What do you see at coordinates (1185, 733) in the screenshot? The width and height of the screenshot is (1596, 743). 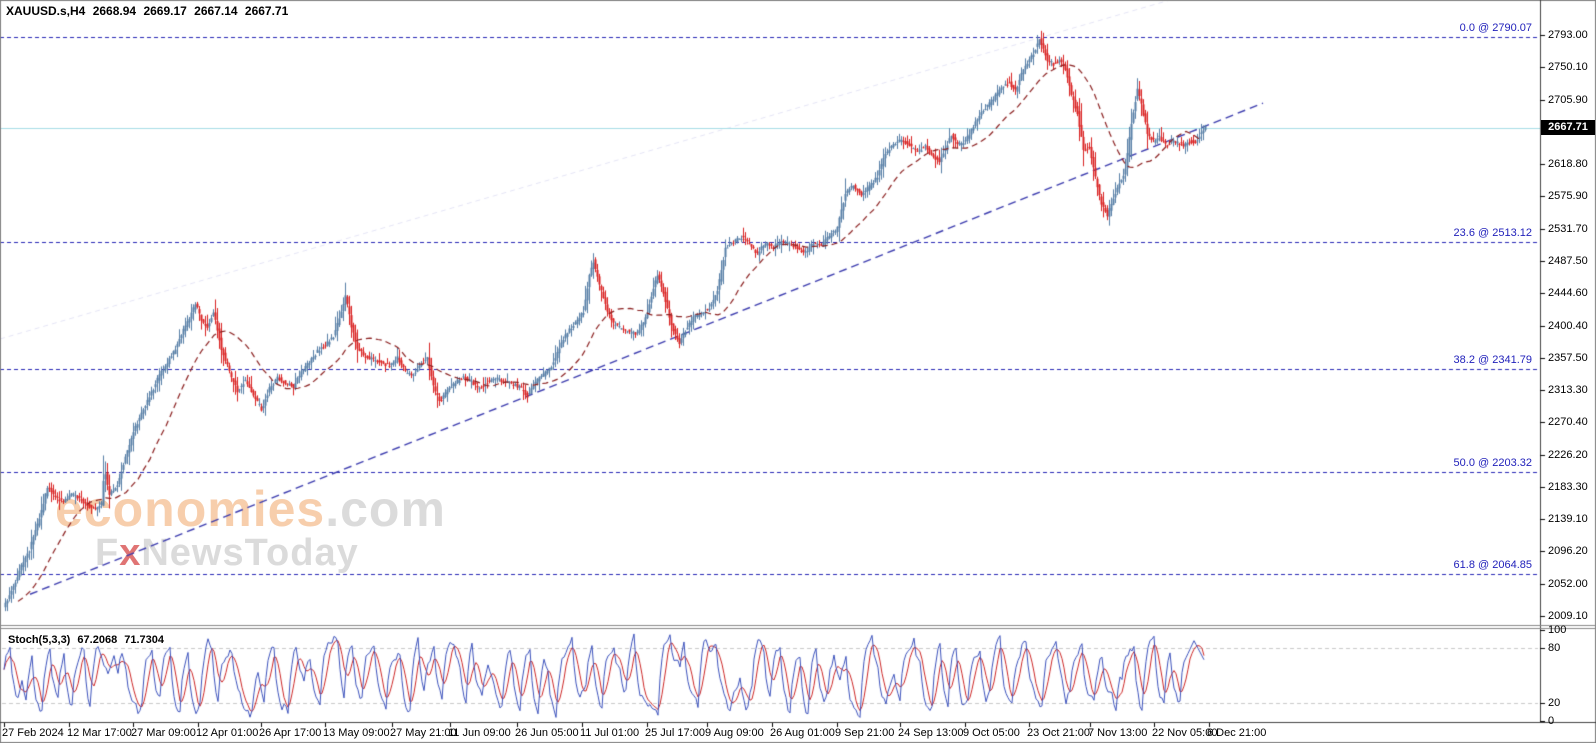 I see `date-axis-label: 22 Nov 05:00` at bounding box center [1185, 733].